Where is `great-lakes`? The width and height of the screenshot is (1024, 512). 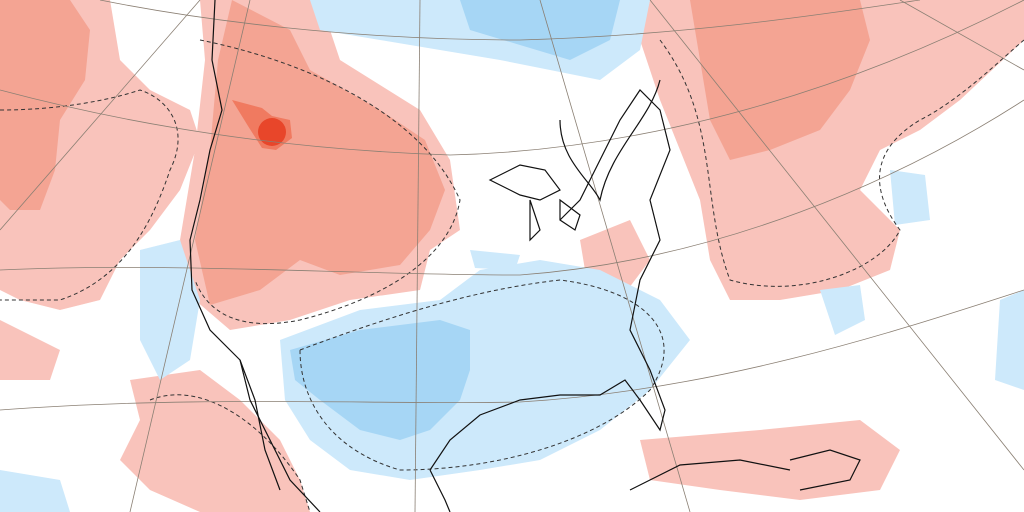
great-lakes is located at coordinates (534, 203).